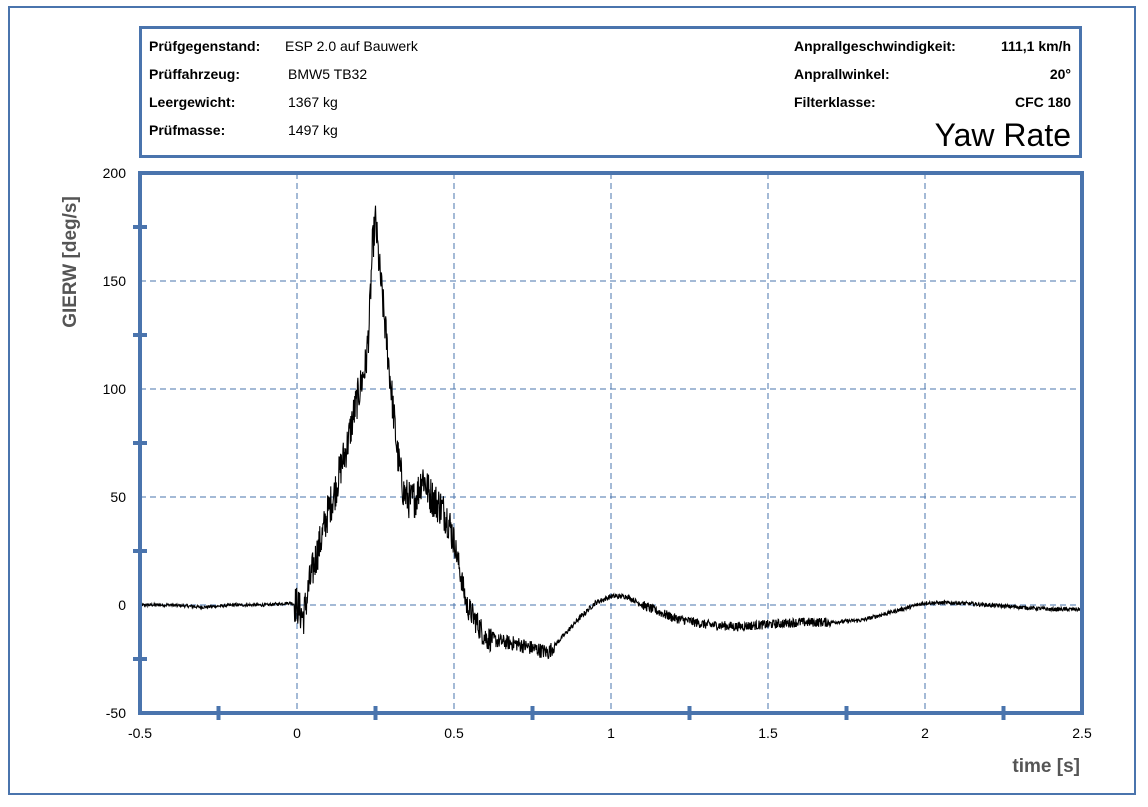 Image resolution: width=1148 pixels, height=807 pixels. What do you see at coordinates (187, 130) in the screenshot?
I see `test-mass-label: Prüfmasse:` at bounding box center [187, 130].